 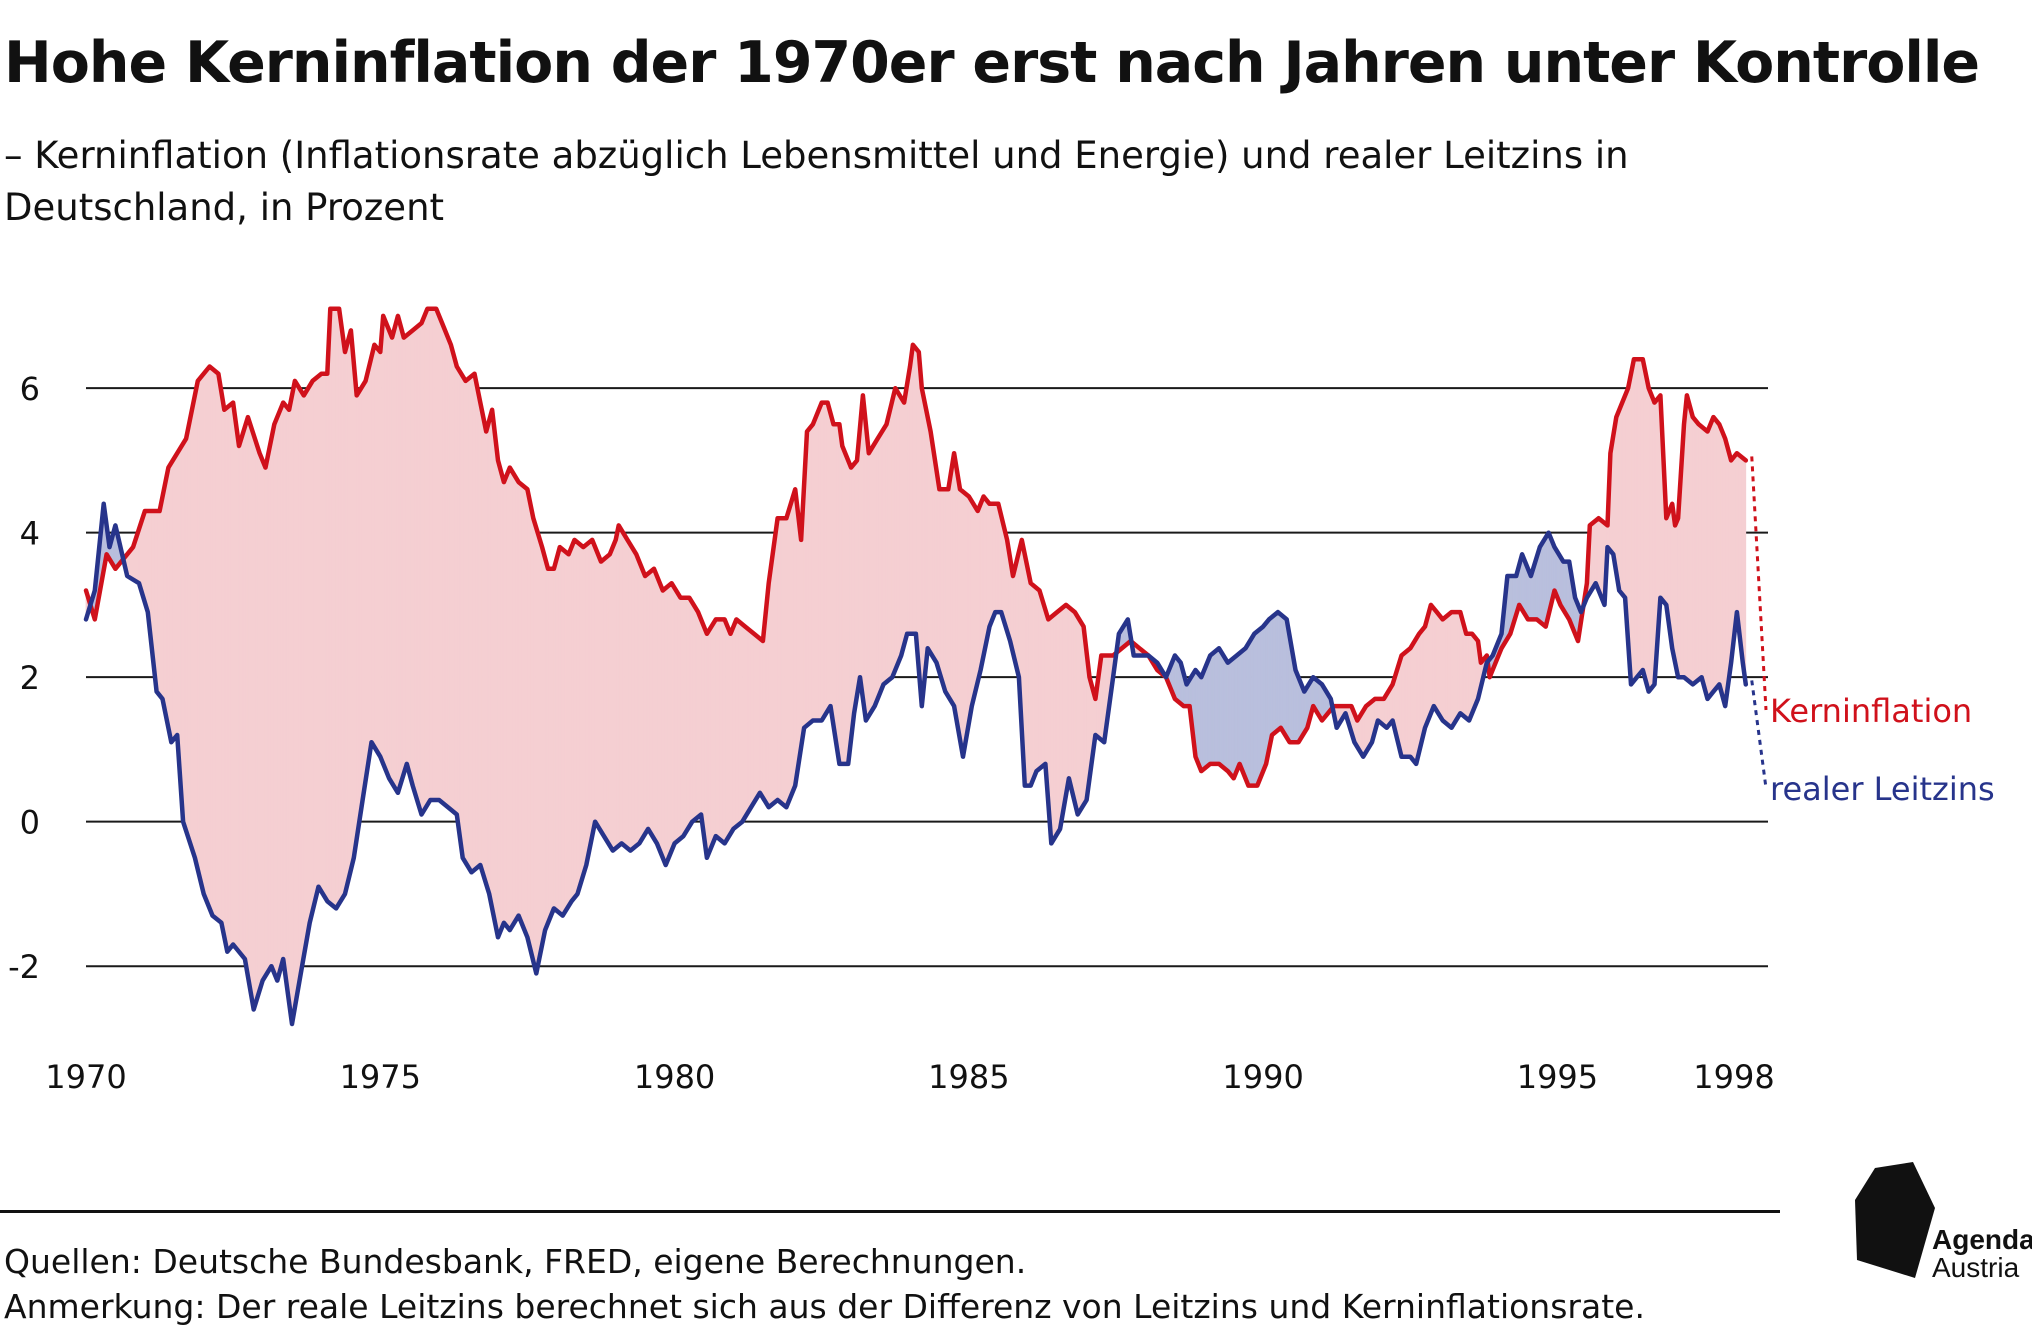 What do you see at coordinates (380, 1077) in the screenshot?
I see `x-tick-label: 1975` at bounding box center [380, 1077].